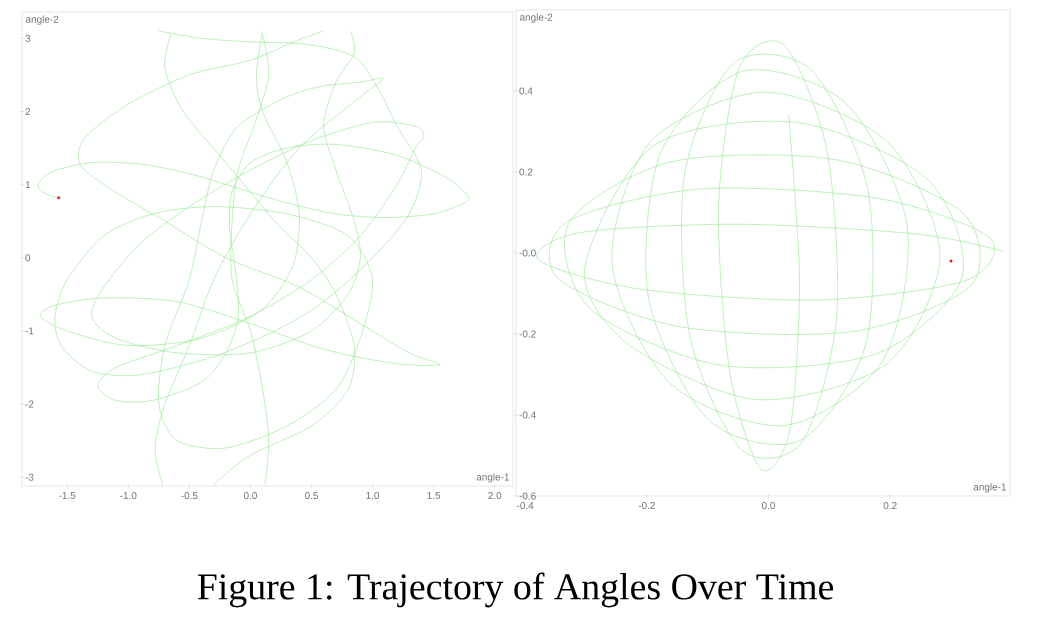  Describe the element at coordinates (527, 415) in the screenshot. I see `y-tick-label: -0.4` at that location.